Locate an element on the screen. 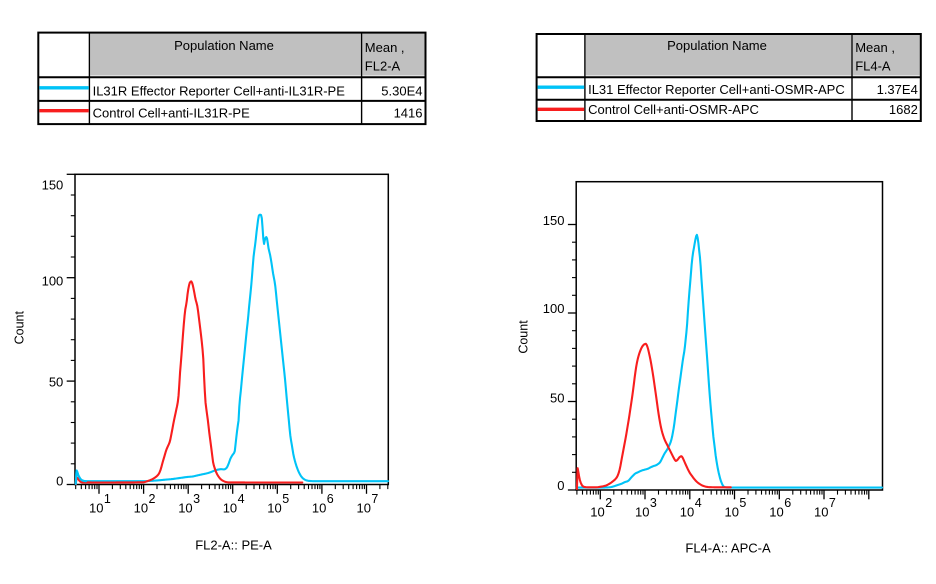 The height and width of the screenshot is (584, 936). svg-text: FL4-A is located at coordinates (873, 66).